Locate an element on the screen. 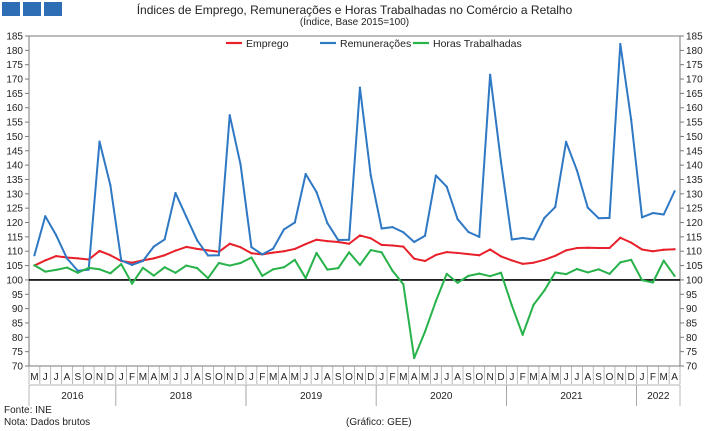 The height and width of the screenshot is (431, 709). y-tick-label-right: 125 is located at coordinates (694, 209).